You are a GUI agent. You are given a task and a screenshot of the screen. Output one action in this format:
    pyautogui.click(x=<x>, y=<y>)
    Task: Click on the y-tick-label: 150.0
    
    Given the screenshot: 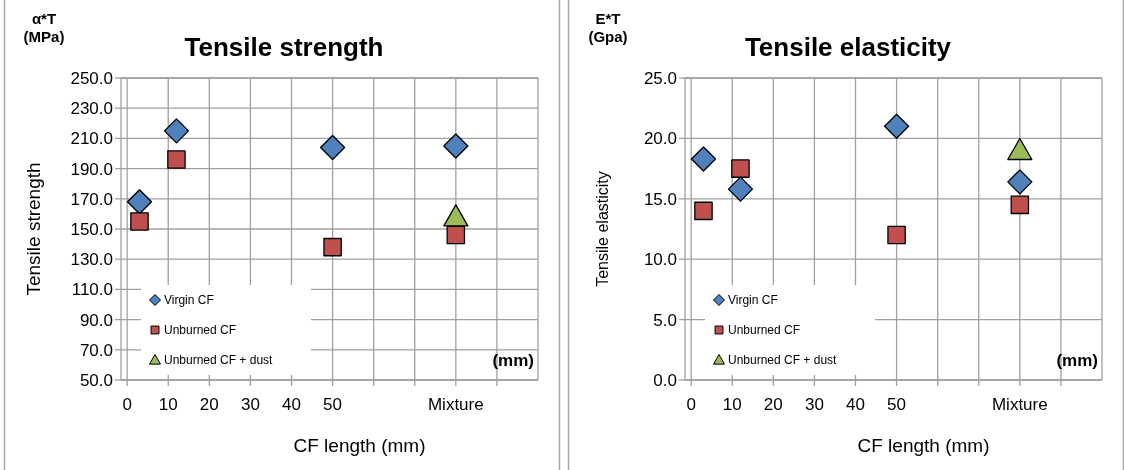 What is the action you would take?
    pyautogui.click(x=91, y=229)
    